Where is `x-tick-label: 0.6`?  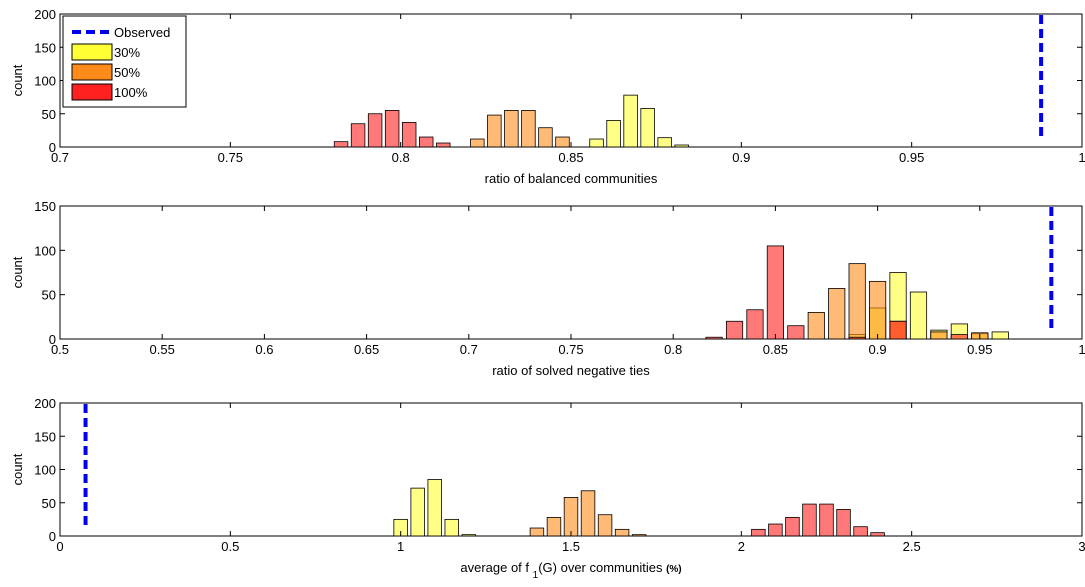 x-tick-label: 0.6 is located at coordinates (264, 349).